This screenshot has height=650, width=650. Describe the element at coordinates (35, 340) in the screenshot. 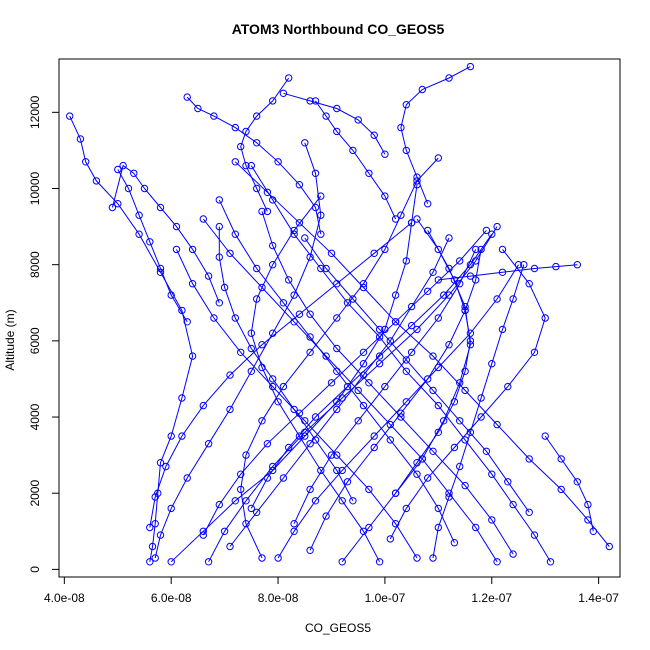

I see `y-tick-label: 6000` at that location.